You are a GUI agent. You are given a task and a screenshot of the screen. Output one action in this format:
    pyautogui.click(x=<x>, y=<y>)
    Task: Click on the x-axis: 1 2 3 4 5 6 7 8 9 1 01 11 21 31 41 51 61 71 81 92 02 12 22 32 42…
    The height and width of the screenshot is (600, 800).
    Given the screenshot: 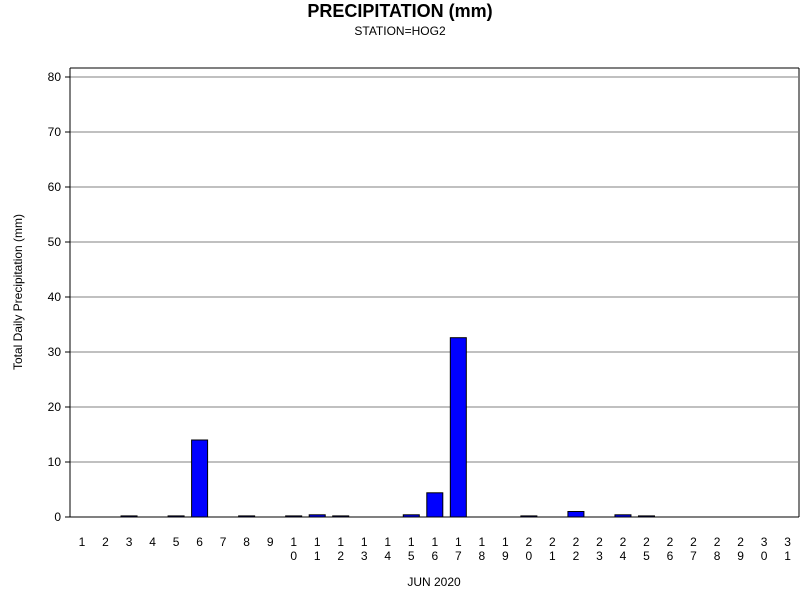 What is the action you would take?
    pyautogui.click(x=434, y=539)
    